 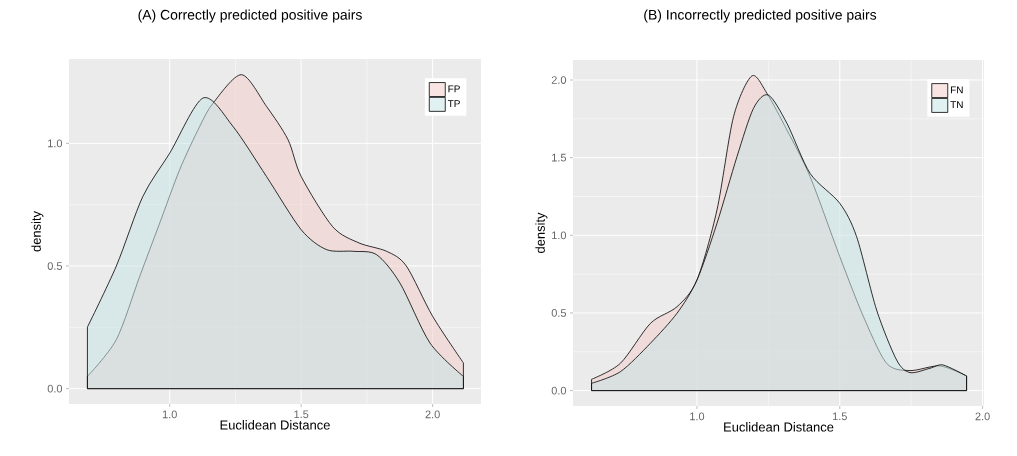 What do you see at coordinates (559, 80) in the screenshot?
I see `y-tick-label: 2.0` at bounding box center [559, 80].